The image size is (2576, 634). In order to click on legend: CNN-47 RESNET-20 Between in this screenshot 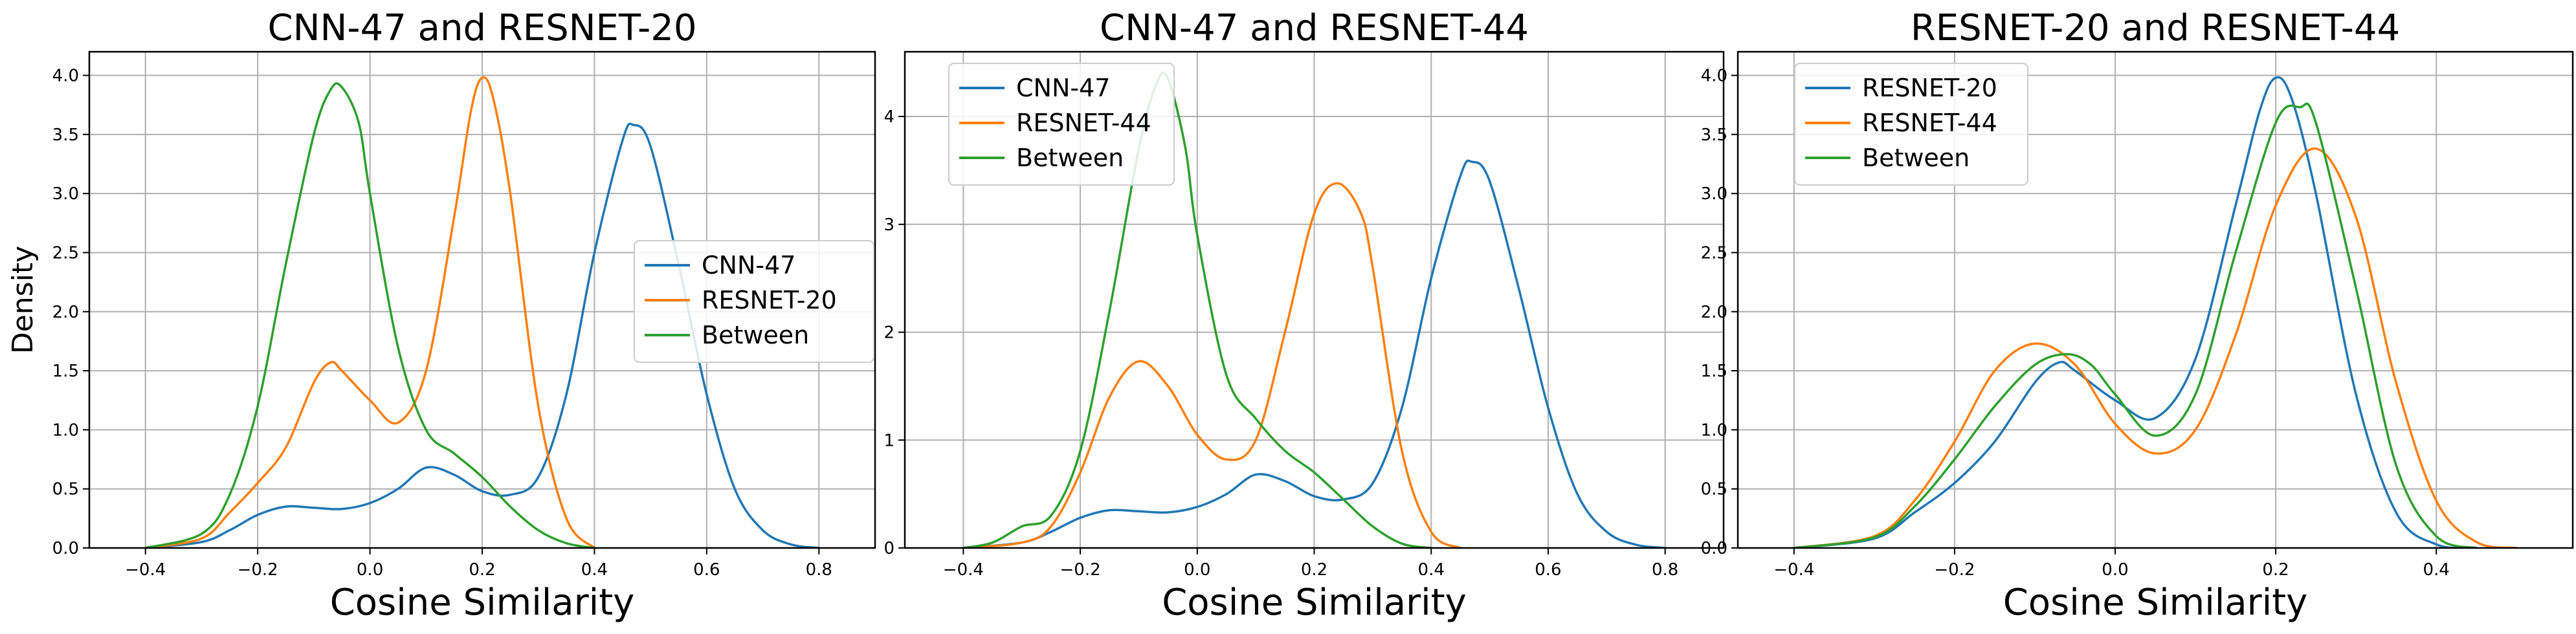, I will do `click(754, 301)`.